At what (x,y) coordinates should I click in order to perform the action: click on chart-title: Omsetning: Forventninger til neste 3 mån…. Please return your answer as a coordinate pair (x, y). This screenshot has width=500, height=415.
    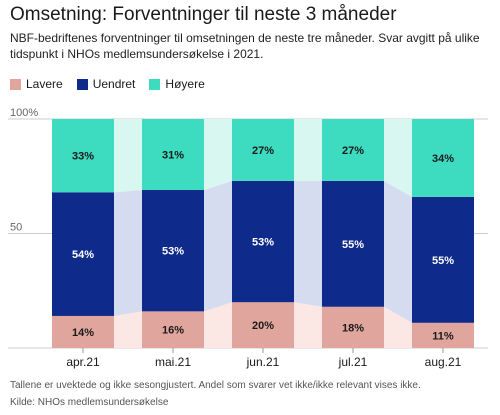
    Looking at the image, I should click on (203, 14).